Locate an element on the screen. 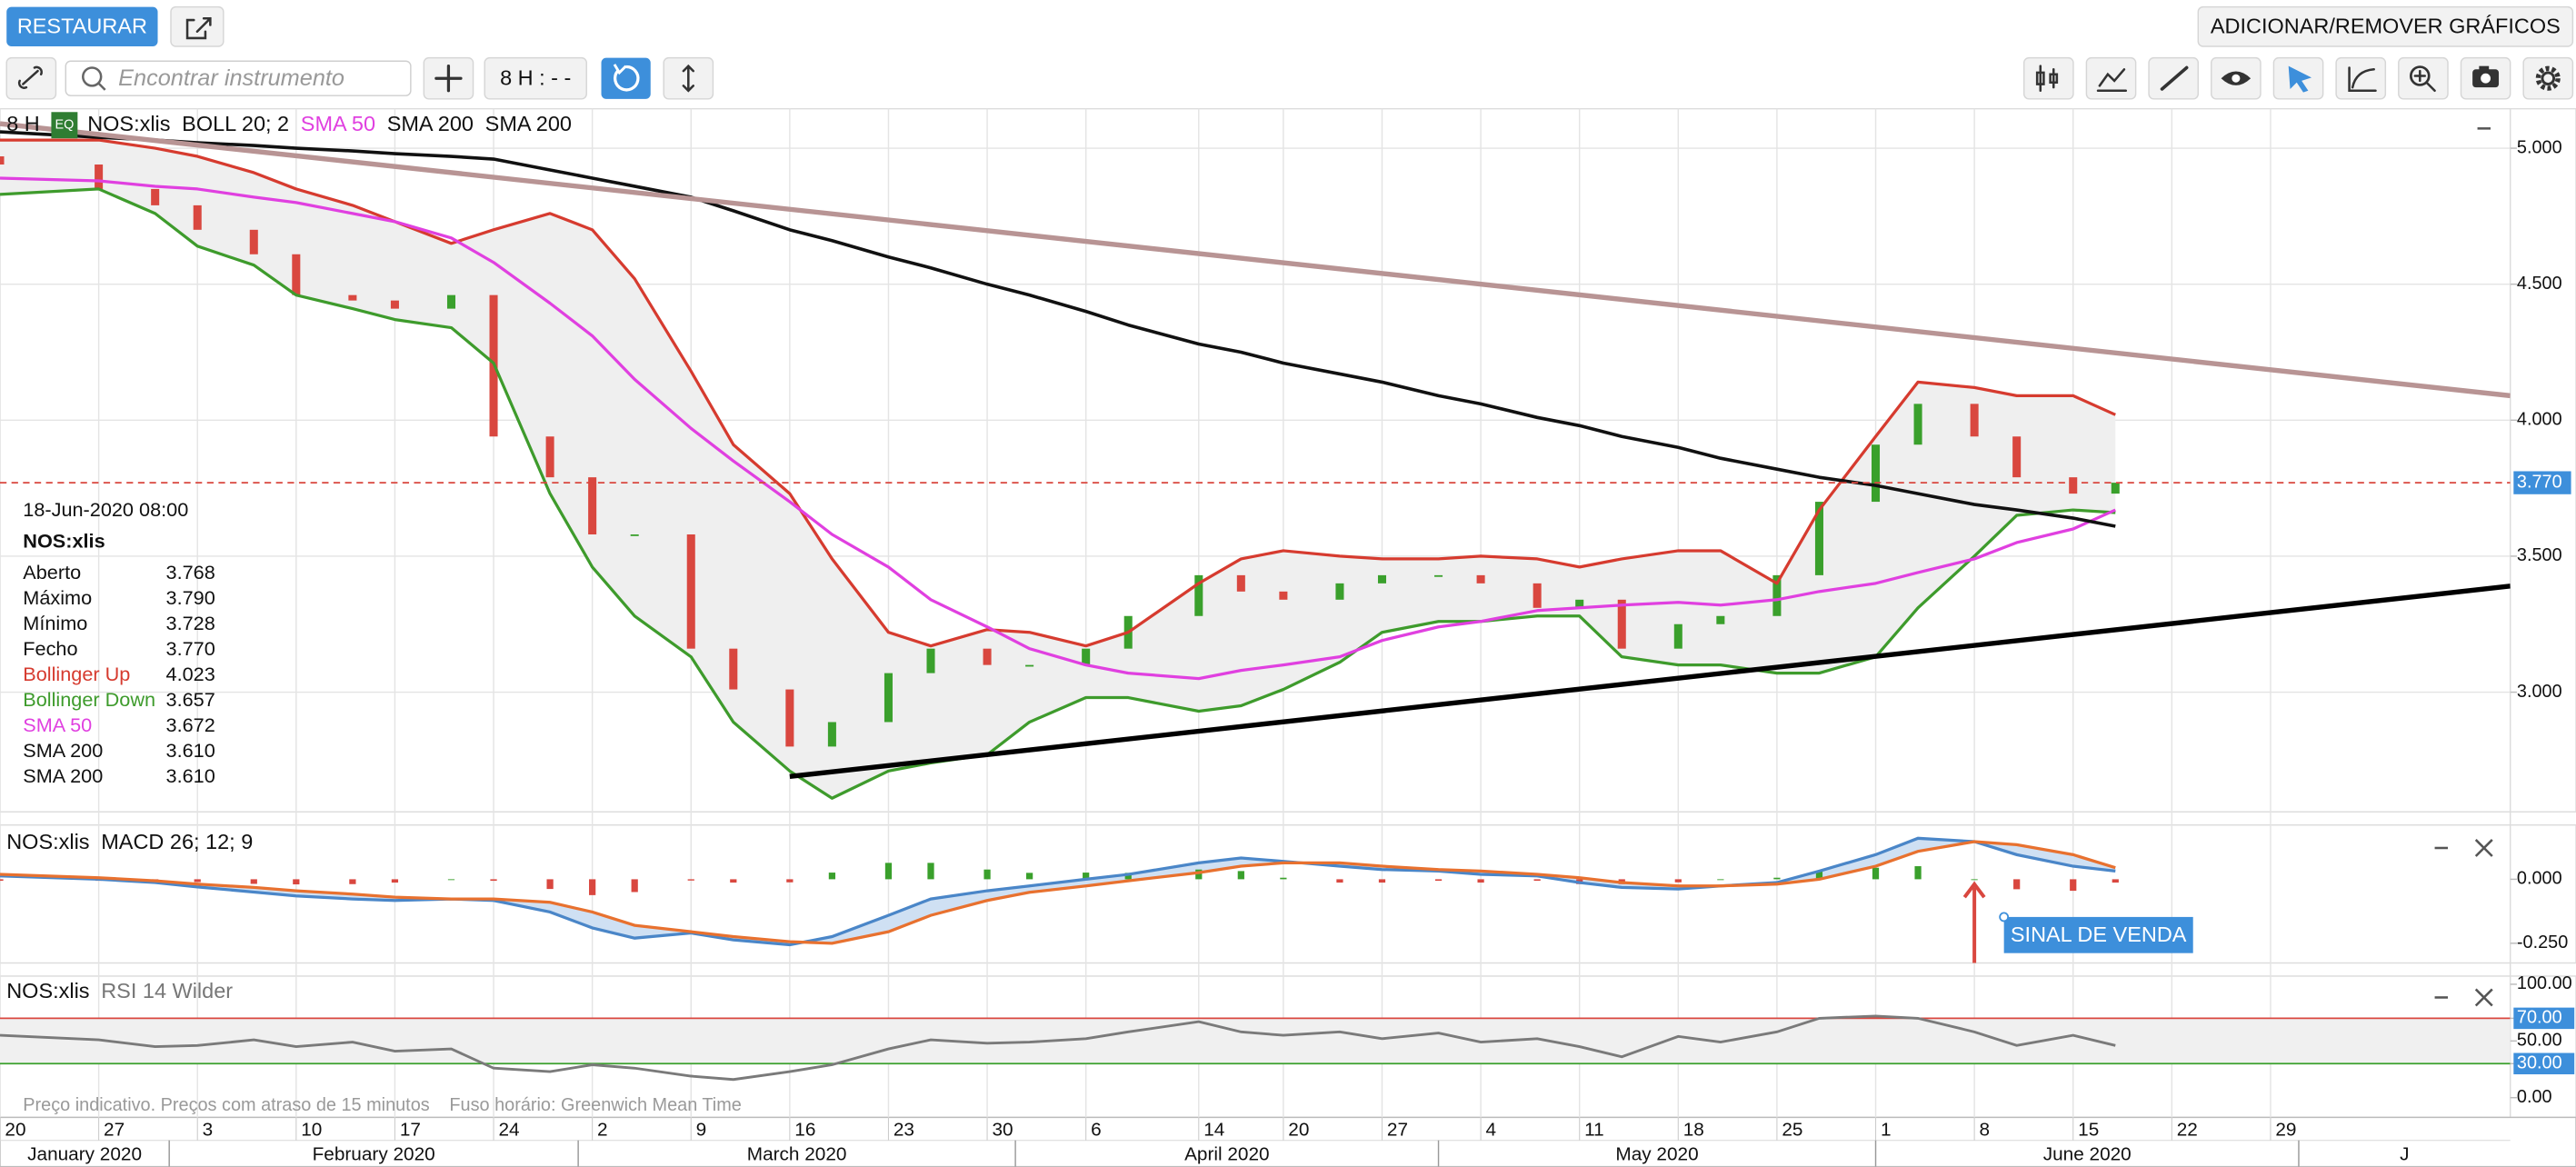 This screenshot has width=2576, height=1167. popout-button is located at coordinates (197, 26).